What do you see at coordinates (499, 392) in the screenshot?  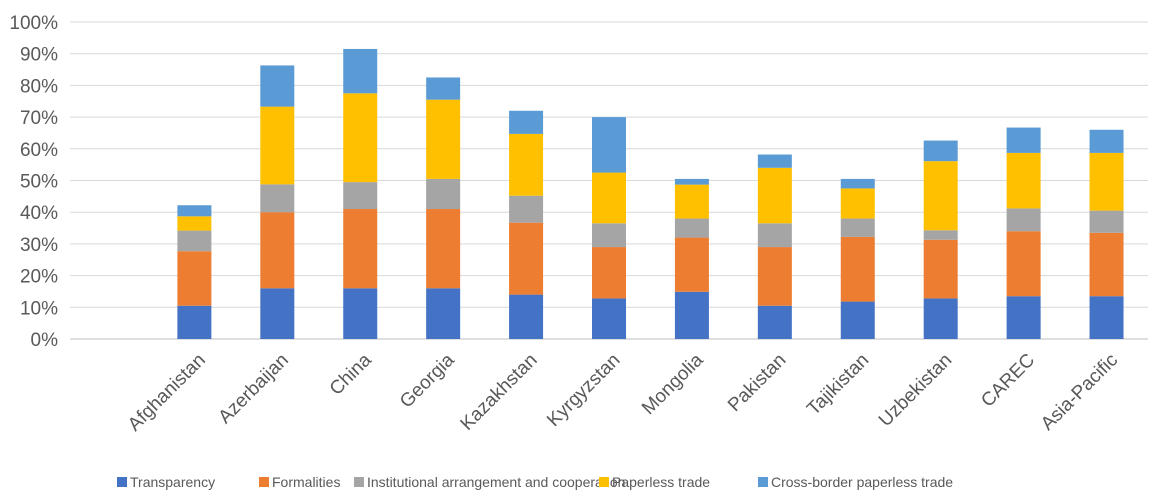 I see `x-tick-label: Kazakhstan` at bounding box center [499, 392].